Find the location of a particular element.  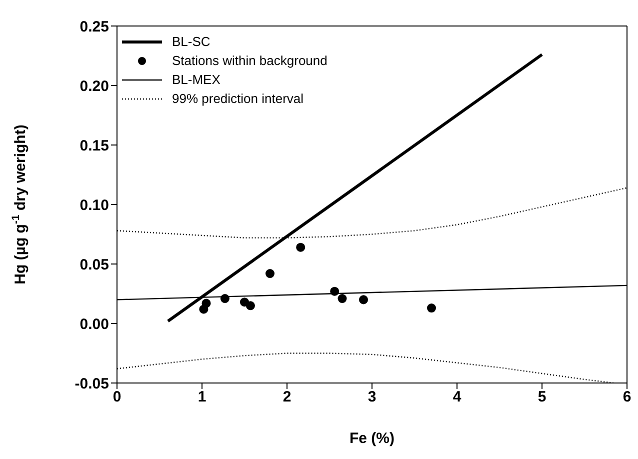

y-tick-label: 0.15 is located at coordinates (94, 145).